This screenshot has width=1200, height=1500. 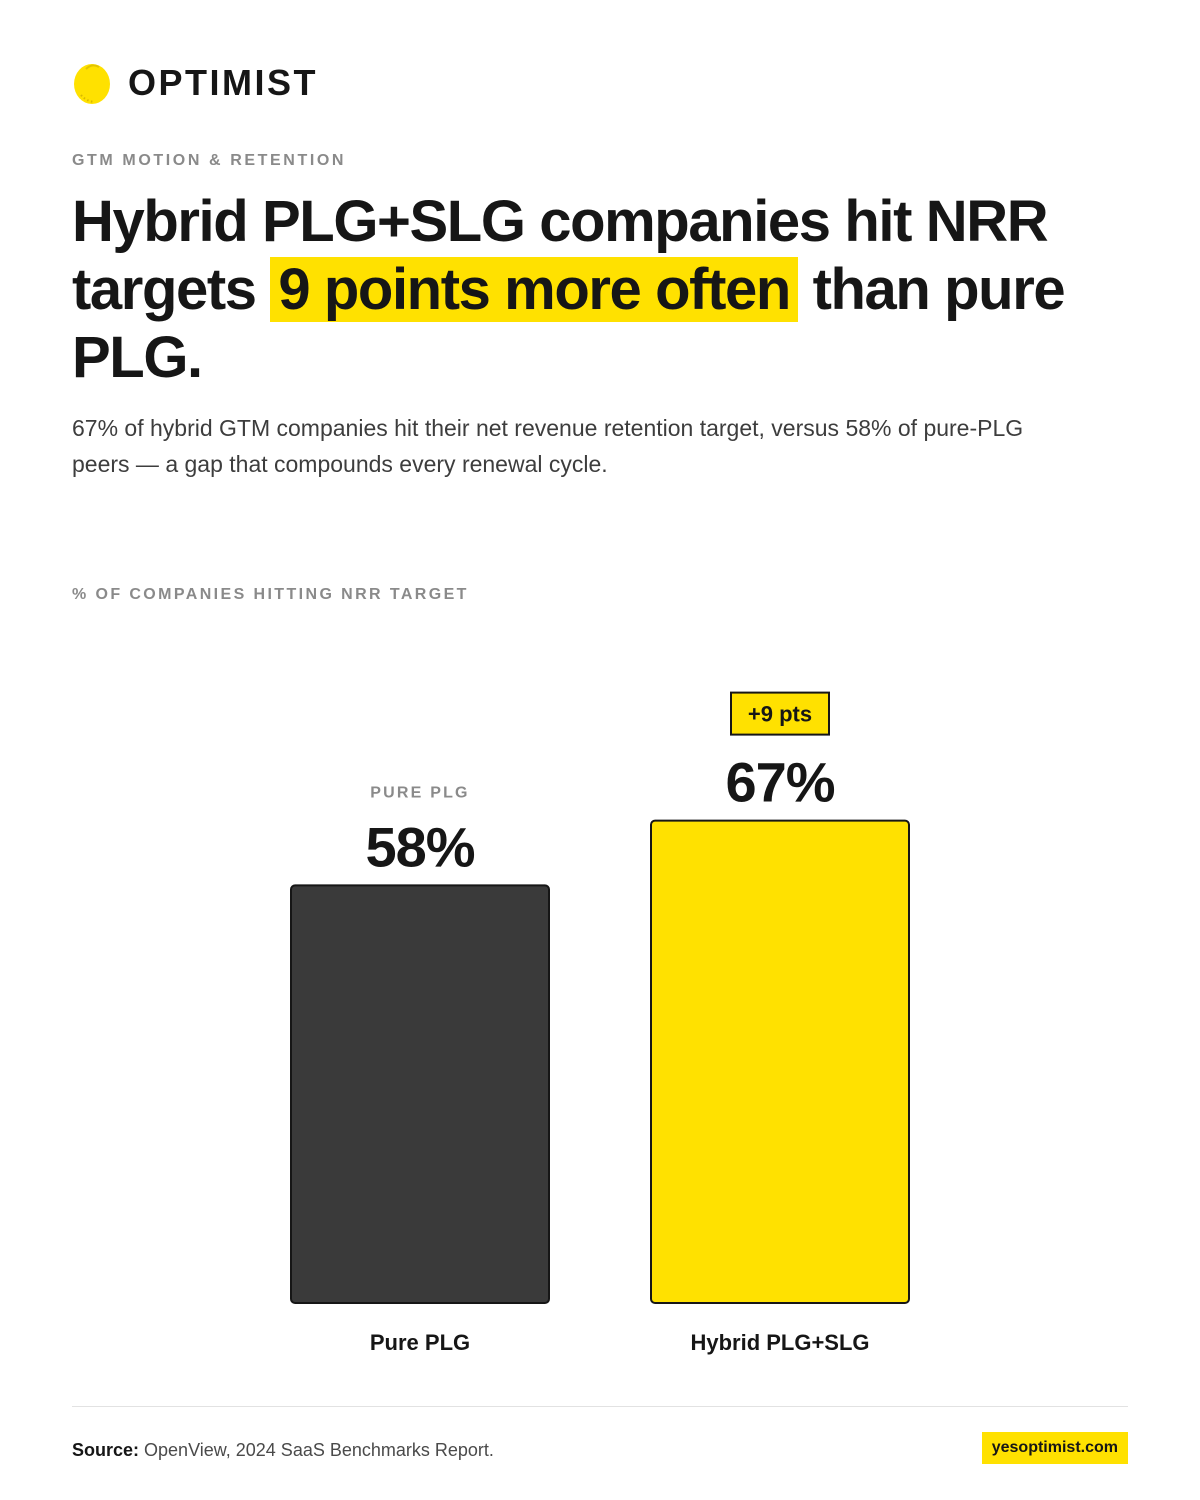 I want to click on bar-hybrid-plg-slg, so click(x=780, y=1061).